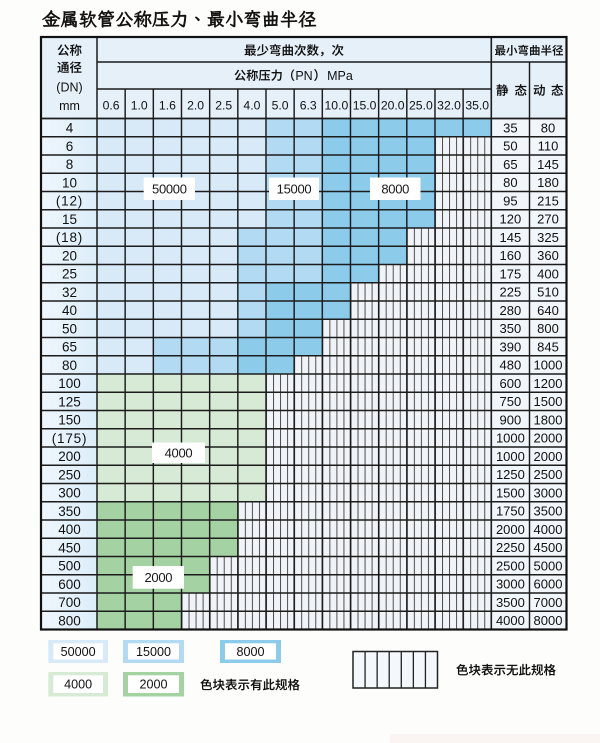  Describe the element at coordinates (548, 602) in the screenshot. I see `svg-text: 7000` at that location.